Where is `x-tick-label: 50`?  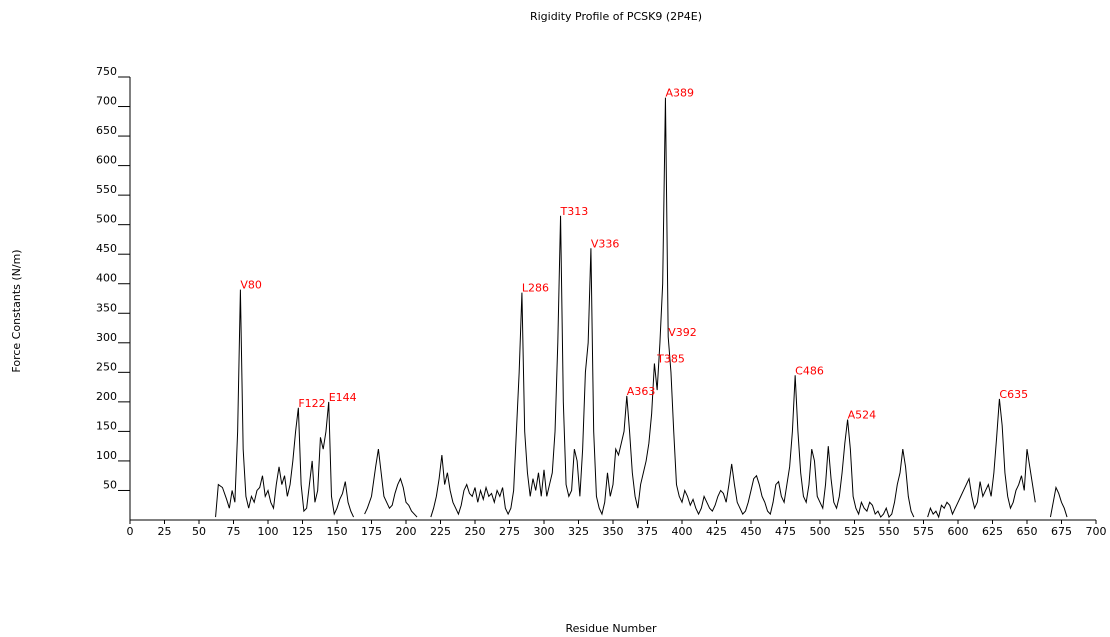
x-tick-label: 50 is located at coordinates (199, 531).